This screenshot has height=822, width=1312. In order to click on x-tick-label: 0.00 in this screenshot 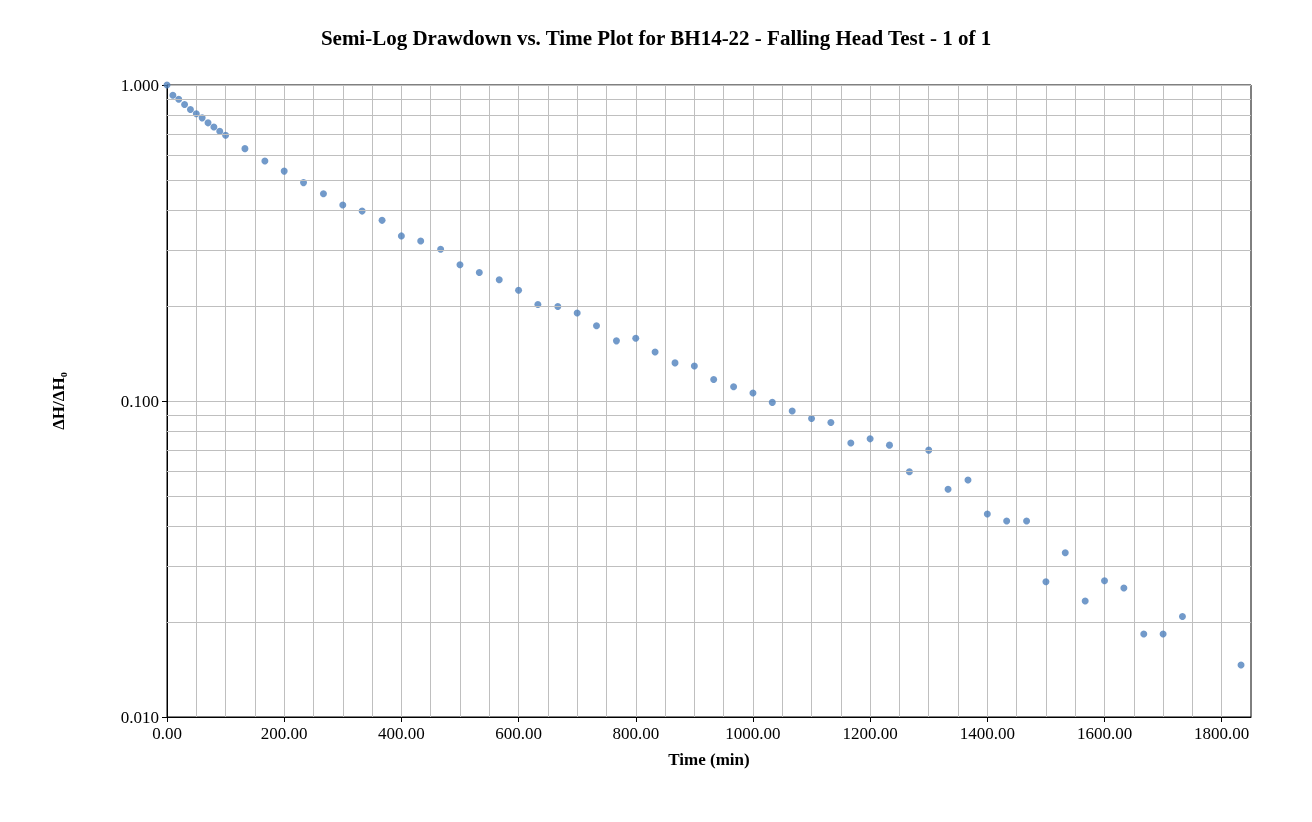, I will do `click(167, 733)`.